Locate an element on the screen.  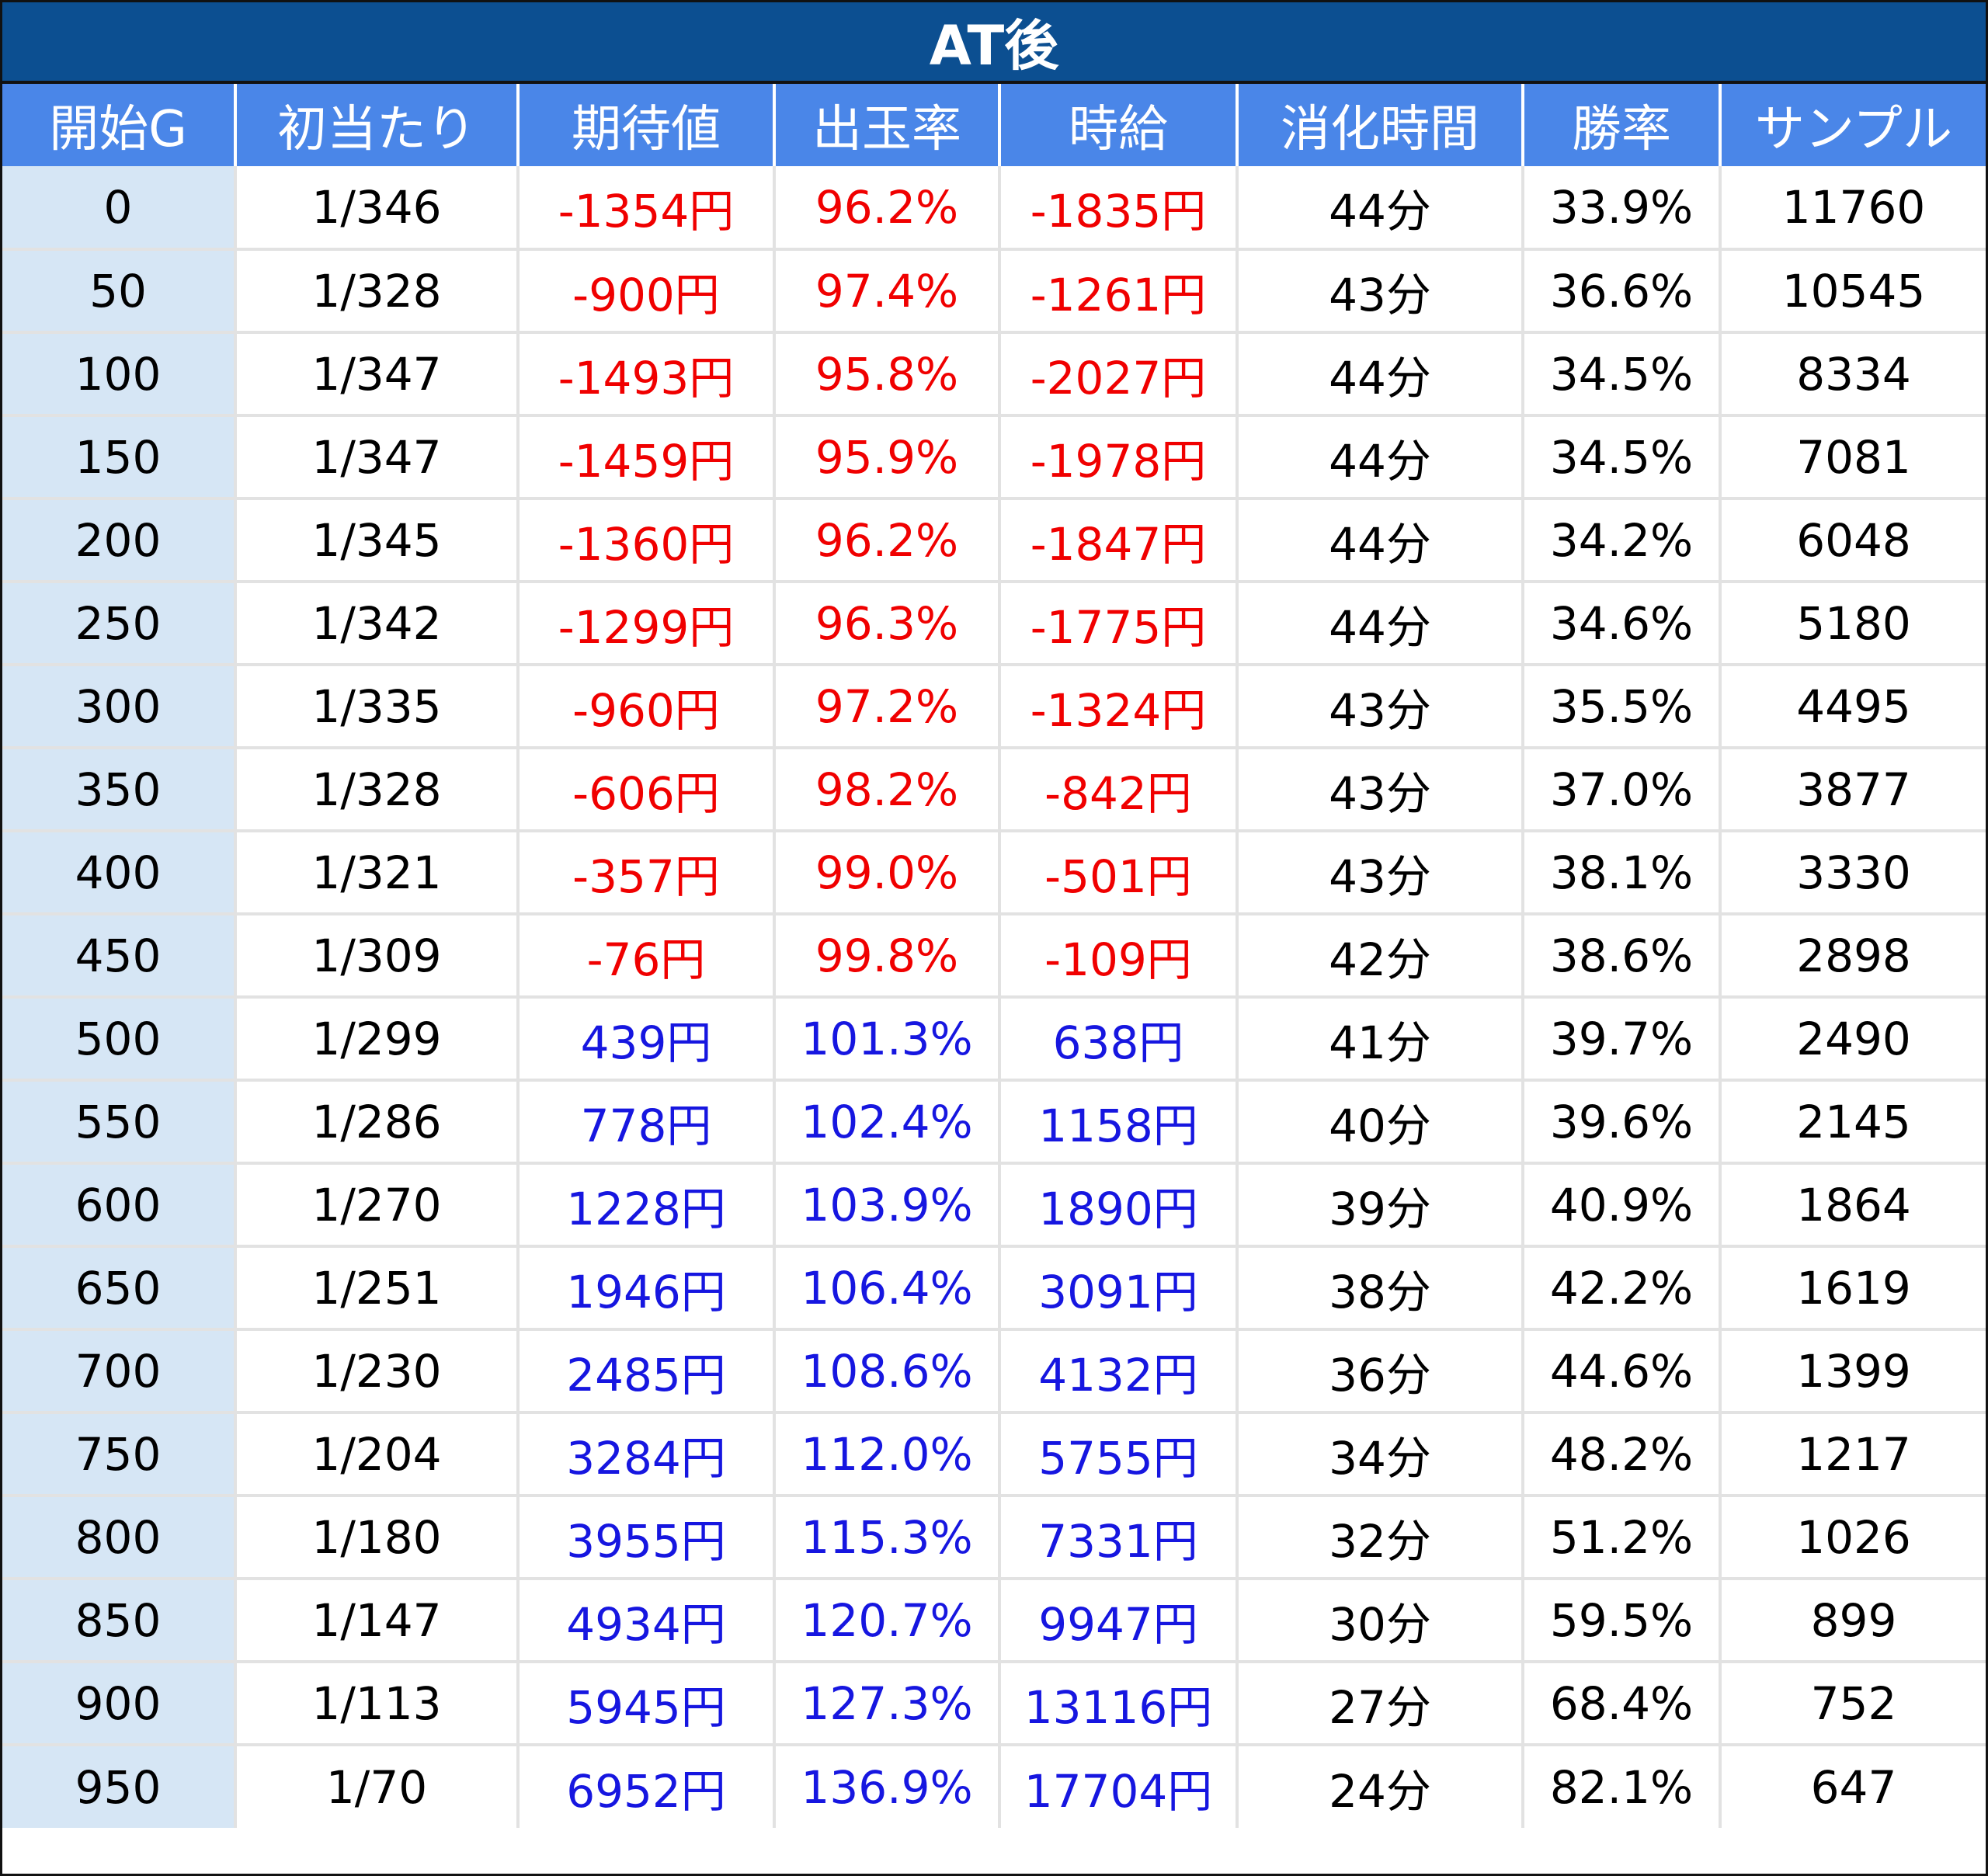
table-cell: 39.6% is located at coordinates (1621, 1121).